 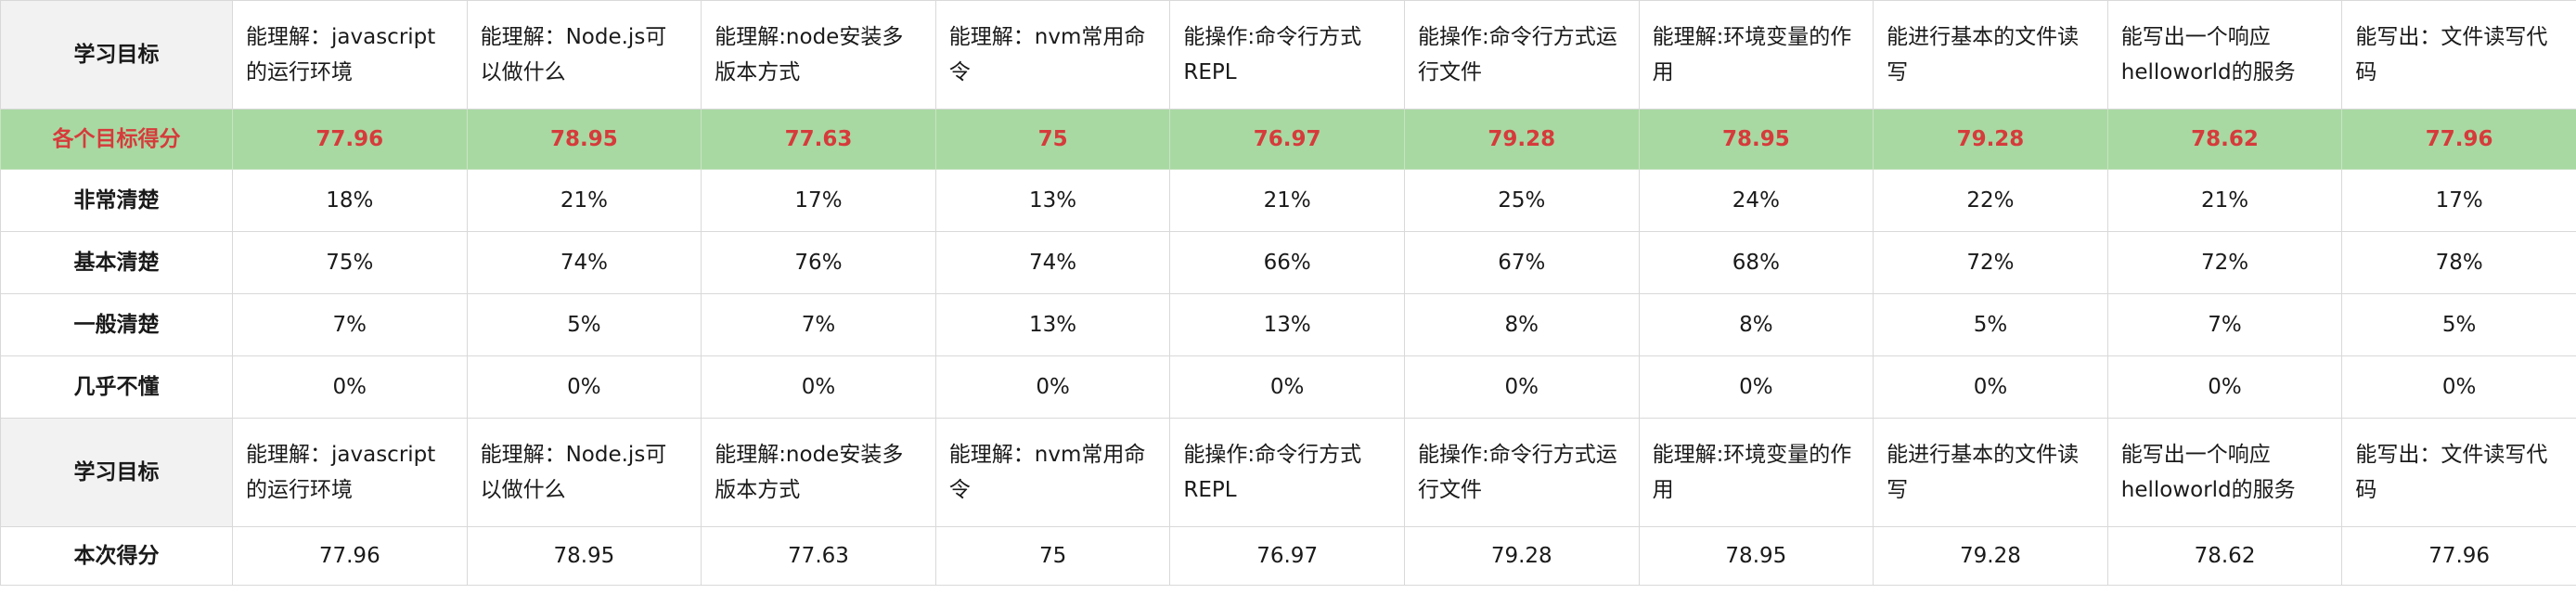 I want to click on row-header: 本次得分, so click(x=117, y=556).